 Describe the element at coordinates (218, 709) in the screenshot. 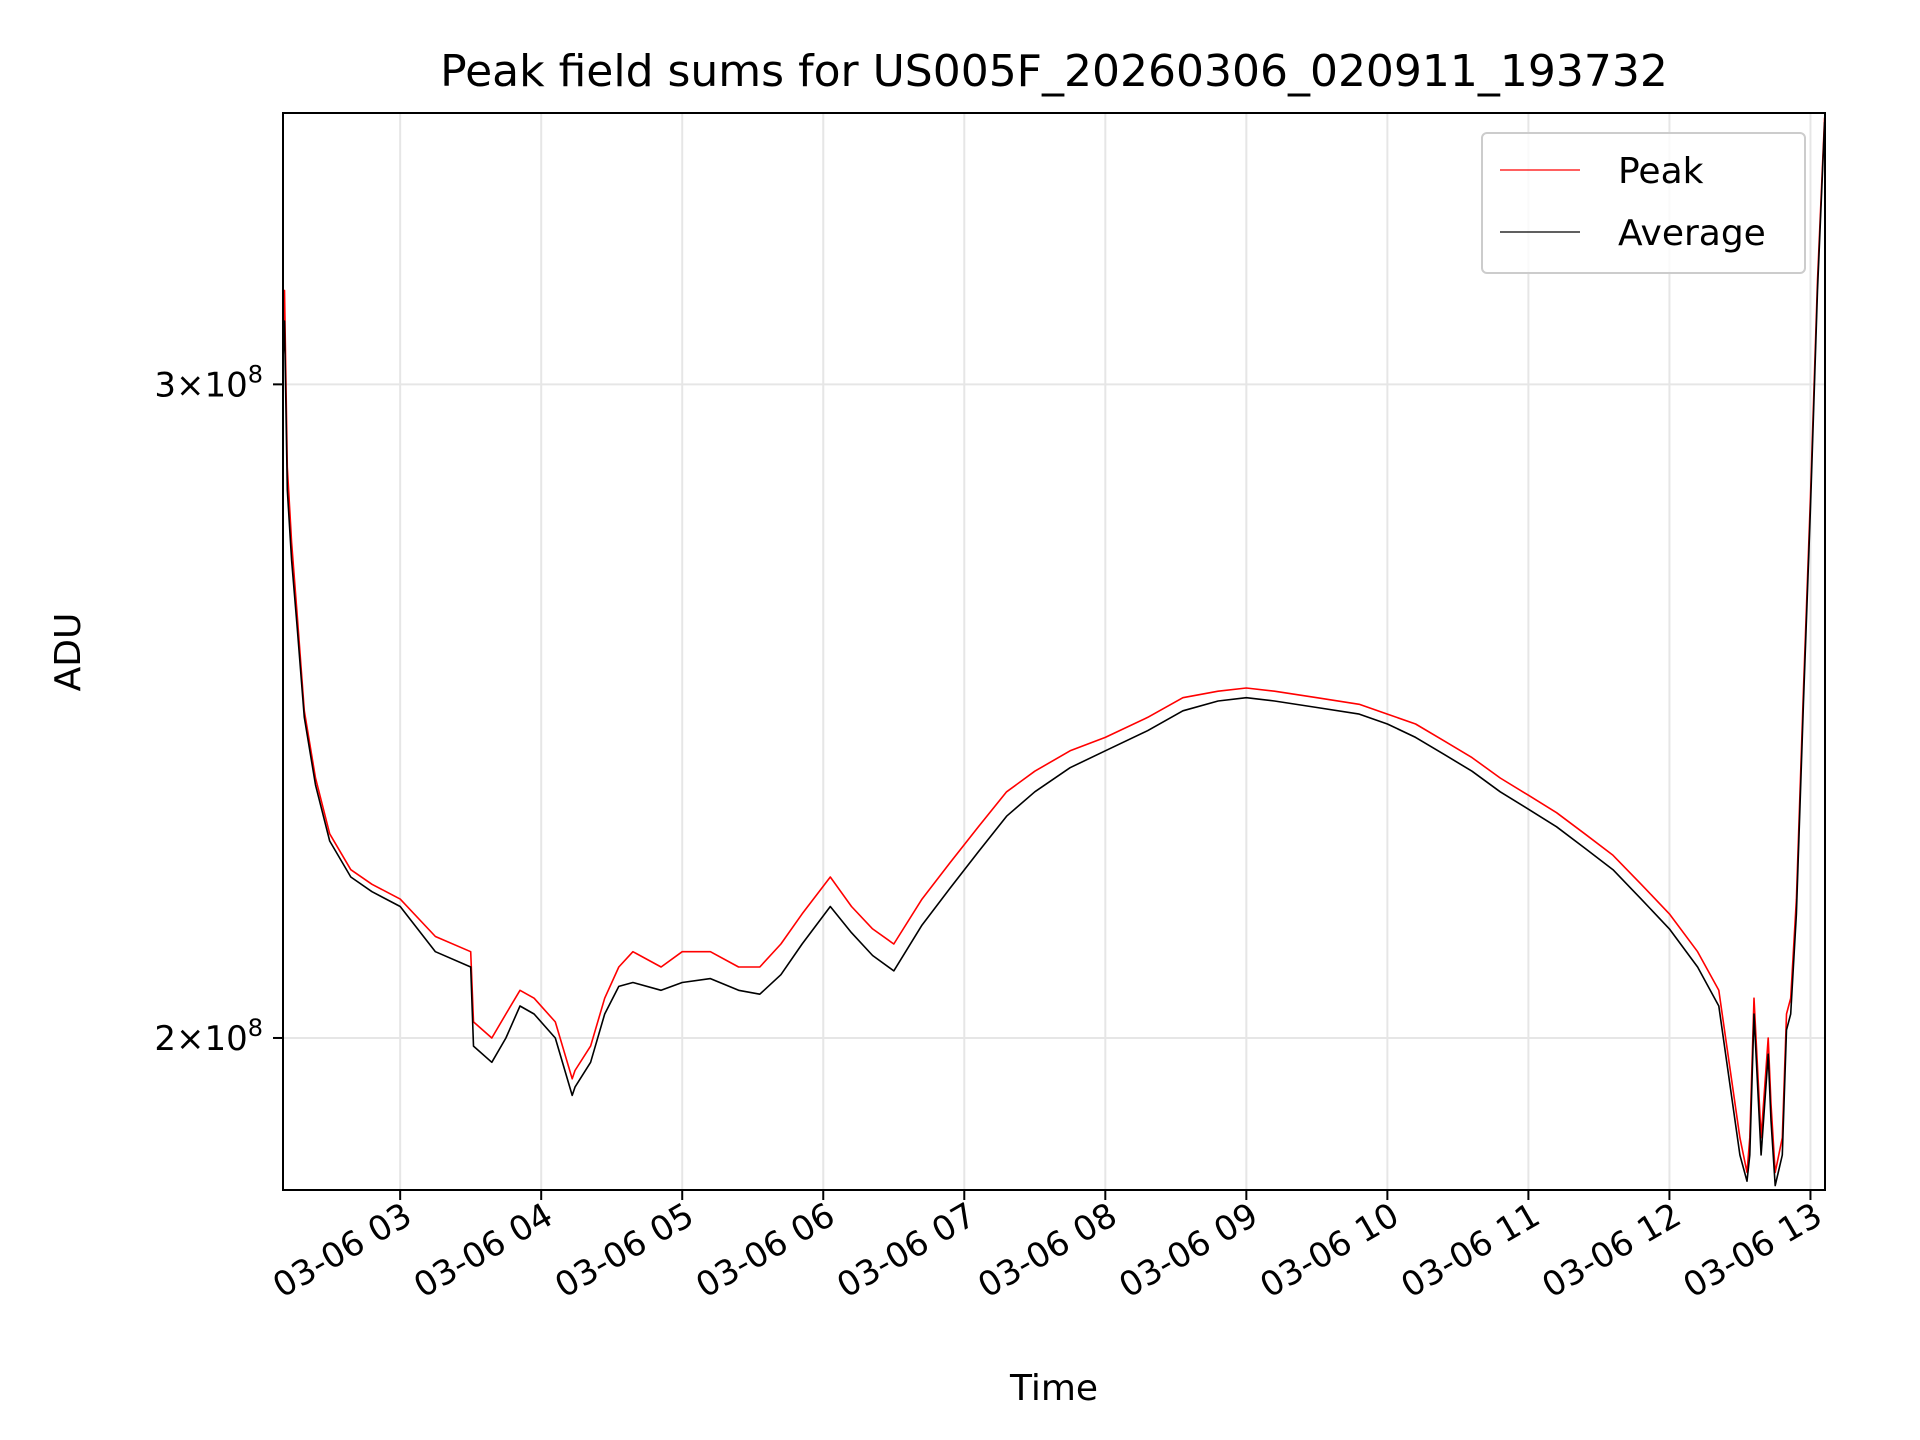

I see `y-axis-ticks: 2×108 3×108` at that location.